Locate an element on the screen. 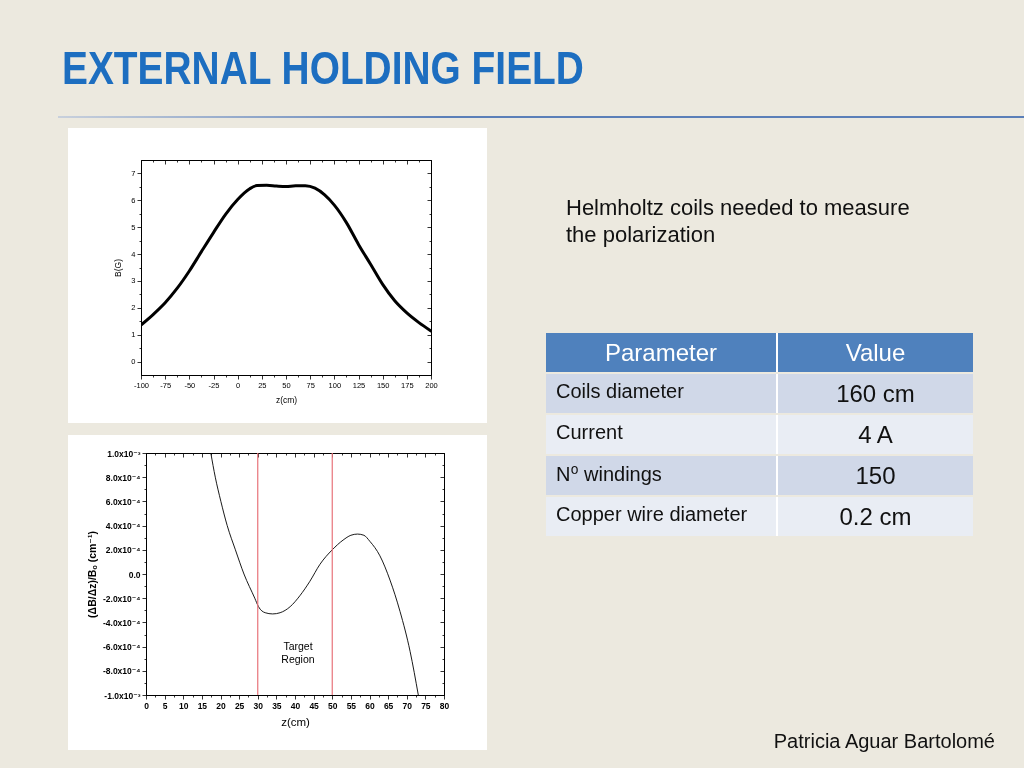 The width and height of the screenshot is (1024, 768). y-tick-label: -1.0x10⁻³ is located at coordinates (122, 695).